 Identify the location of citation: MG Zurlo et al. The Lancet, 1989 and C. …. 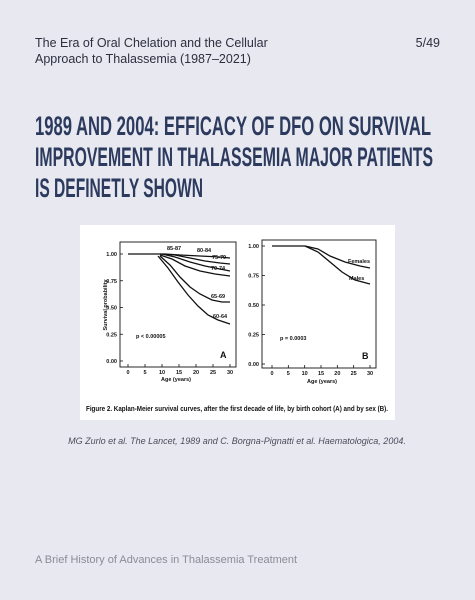
(237, 441).